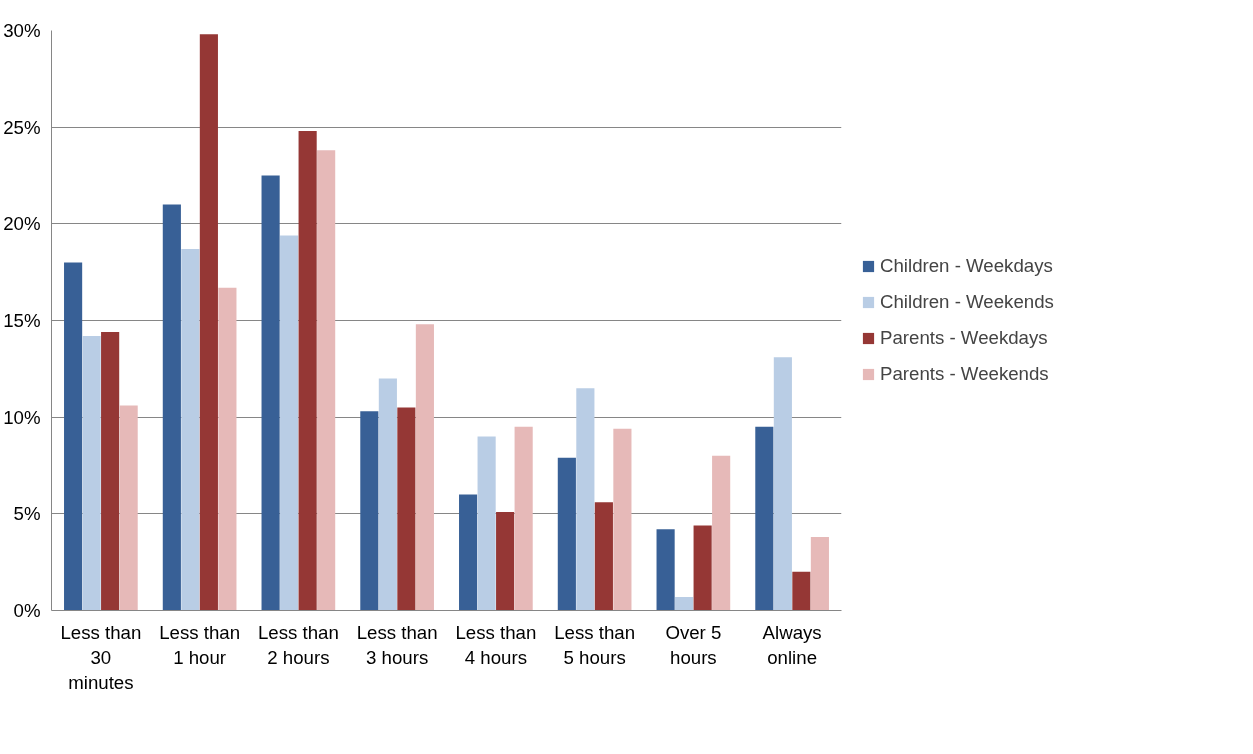 Image resolution: width=1253 pixels, height=754 pixels. I want to click on x-tick-label: Over 5 hours, so click(693, 644).